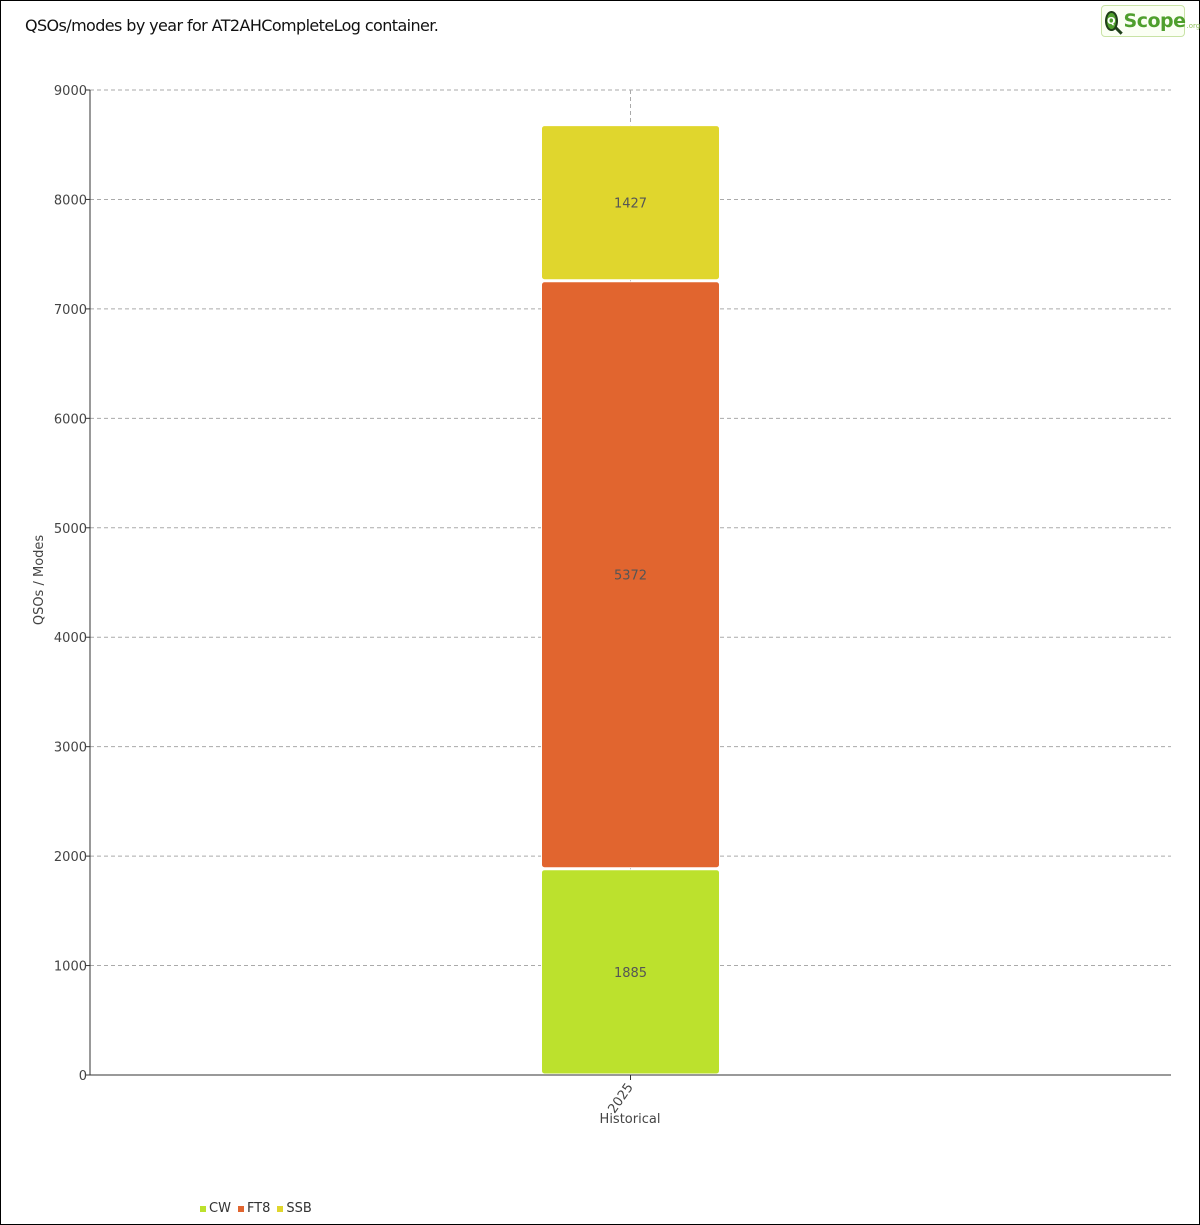 The image size is (1200, 1225). I want to click on y-tick-label: 3000, so click(70, 748).